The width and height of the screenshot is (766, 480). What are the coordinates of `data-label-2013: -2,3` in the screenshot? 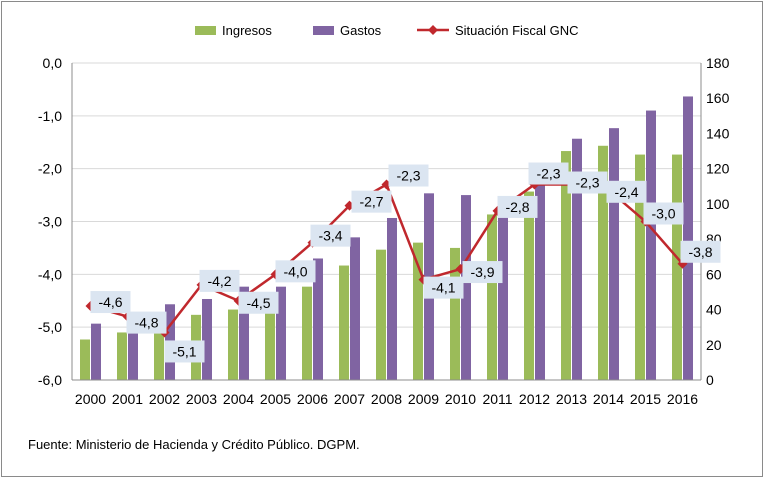 It's located at (587, 183).